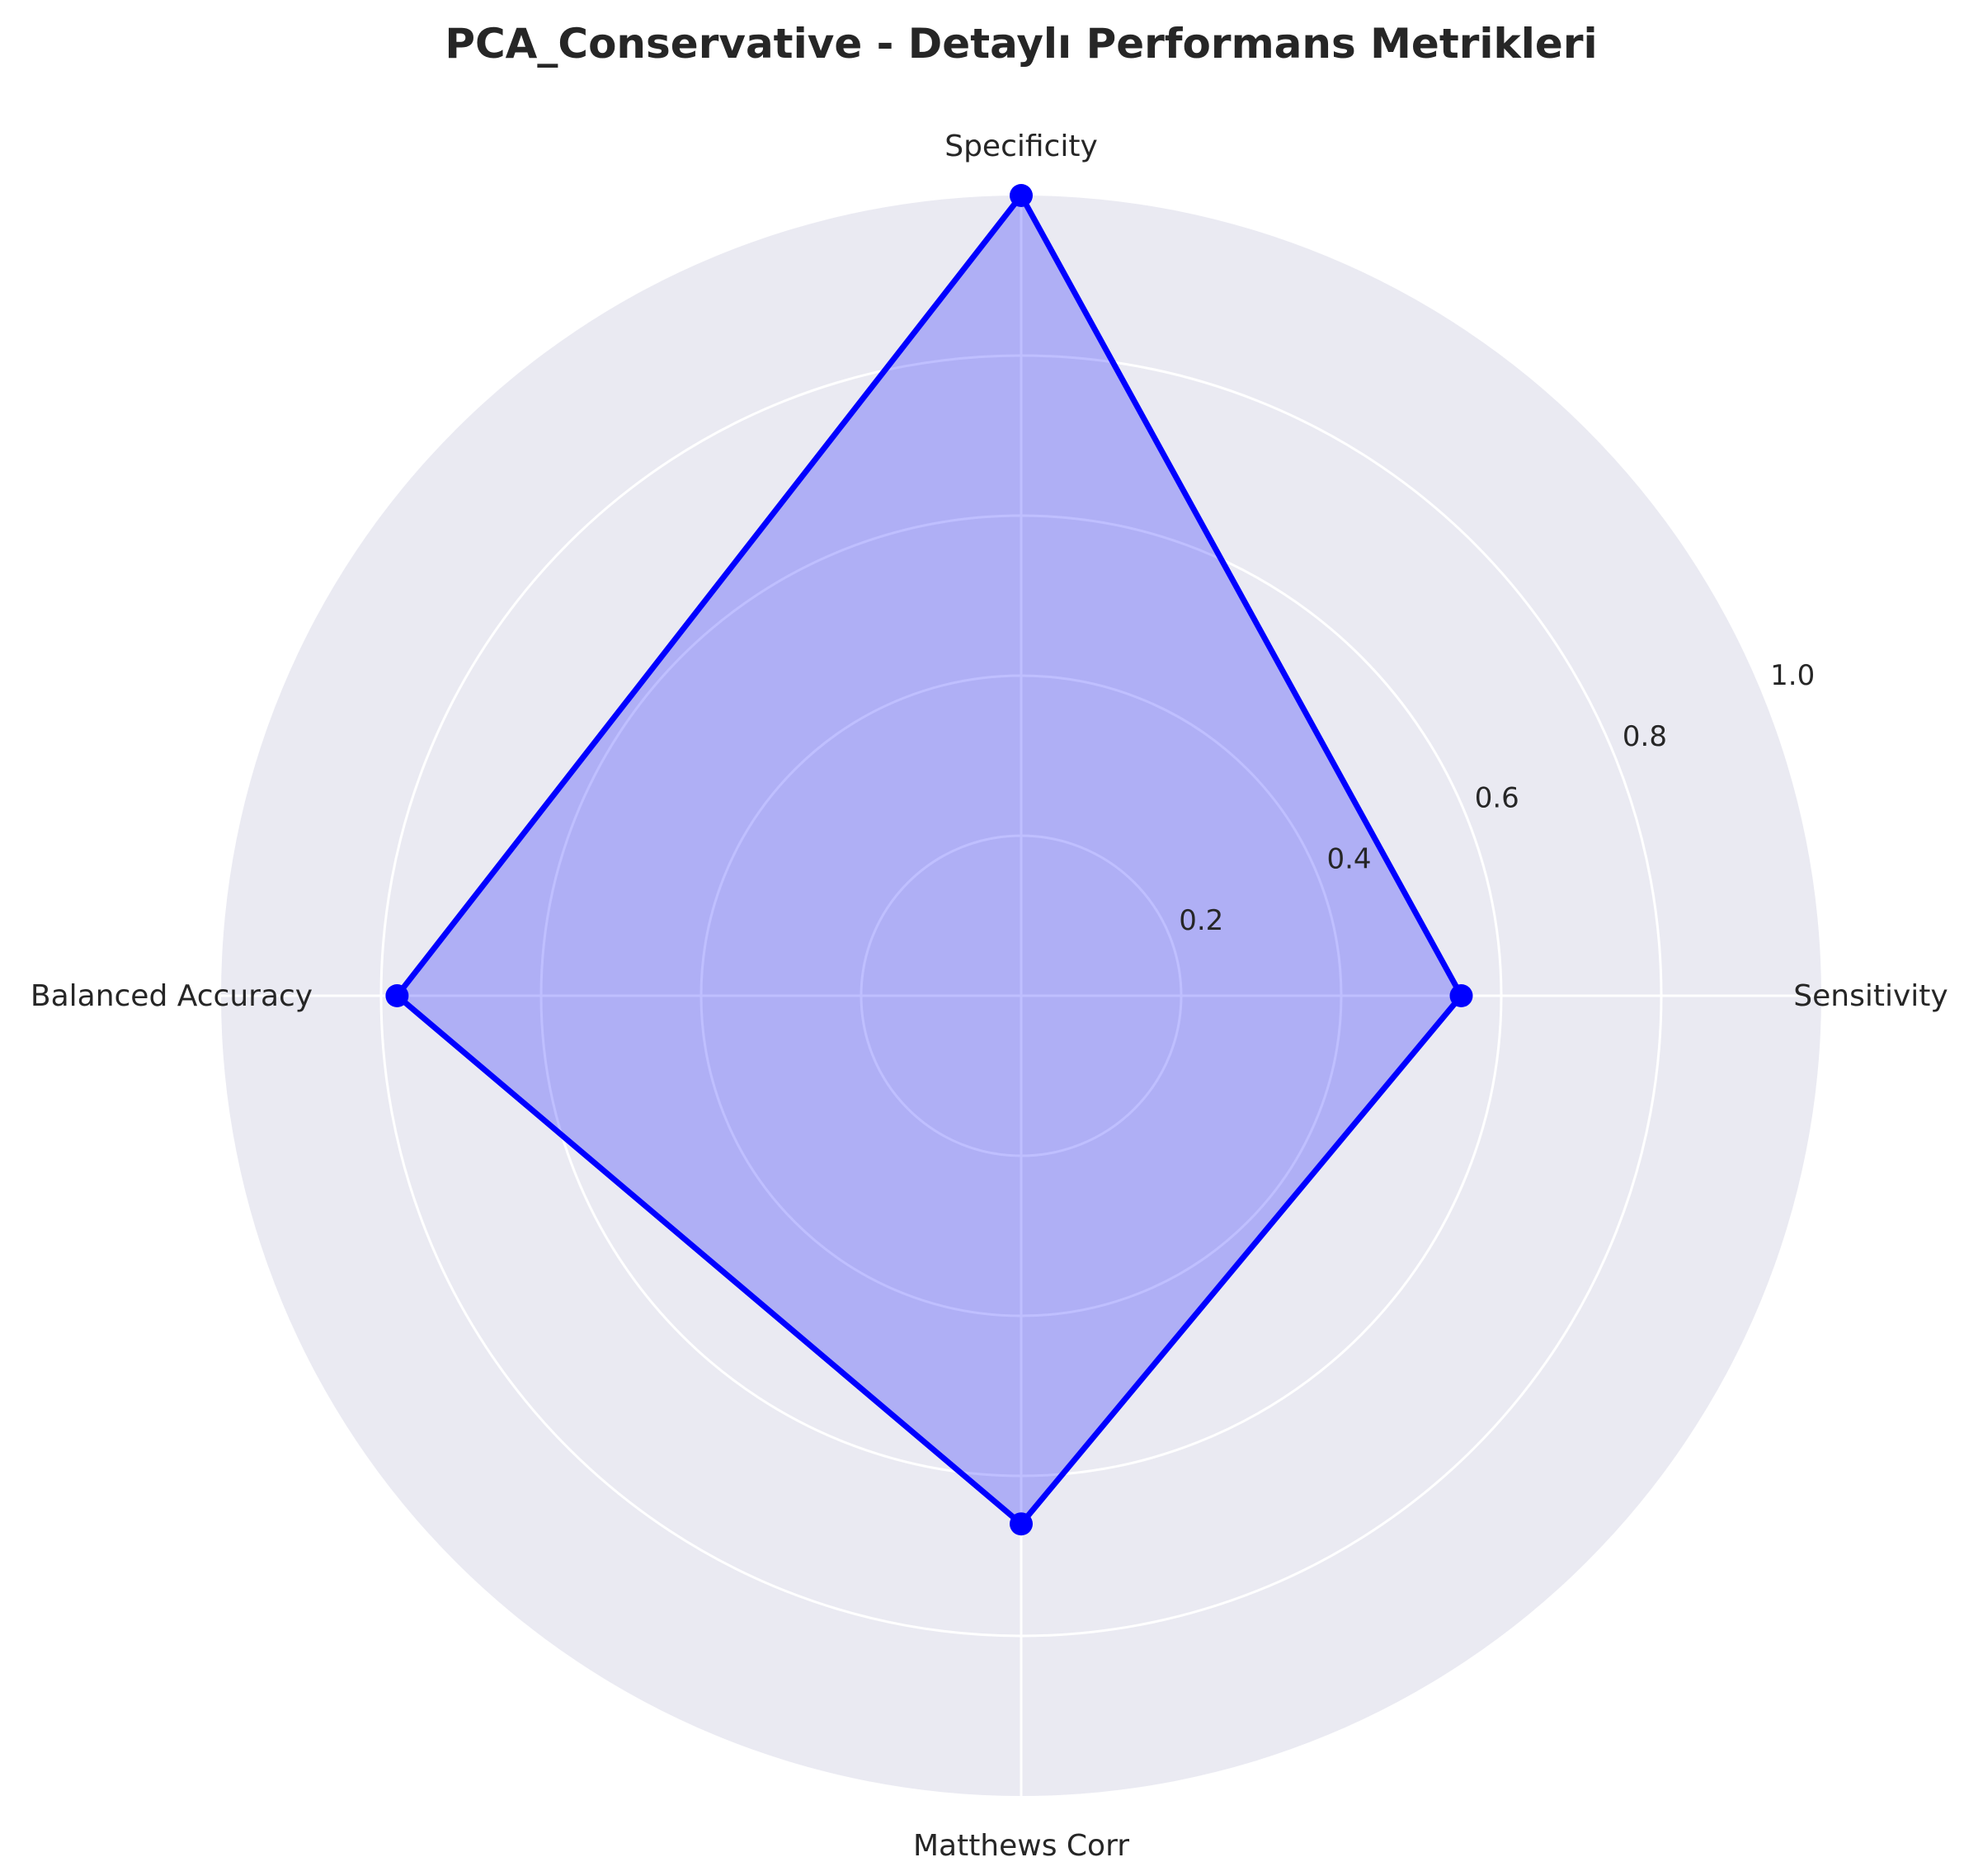  Describe the element at coordinates (1645, 736) in the screenshot. I see `radial-tick-label-4: 0.8` at that location.